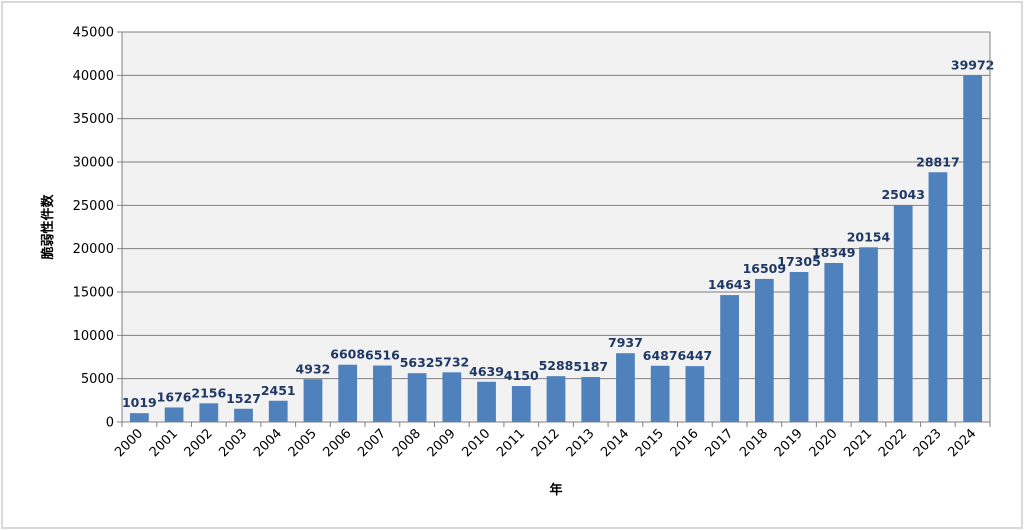 The width and height of the screenshot is (1024, 530). Describe the element at coordinates (685, 443) in the screenshot. I see `x-tick-label: 2016` at that location.